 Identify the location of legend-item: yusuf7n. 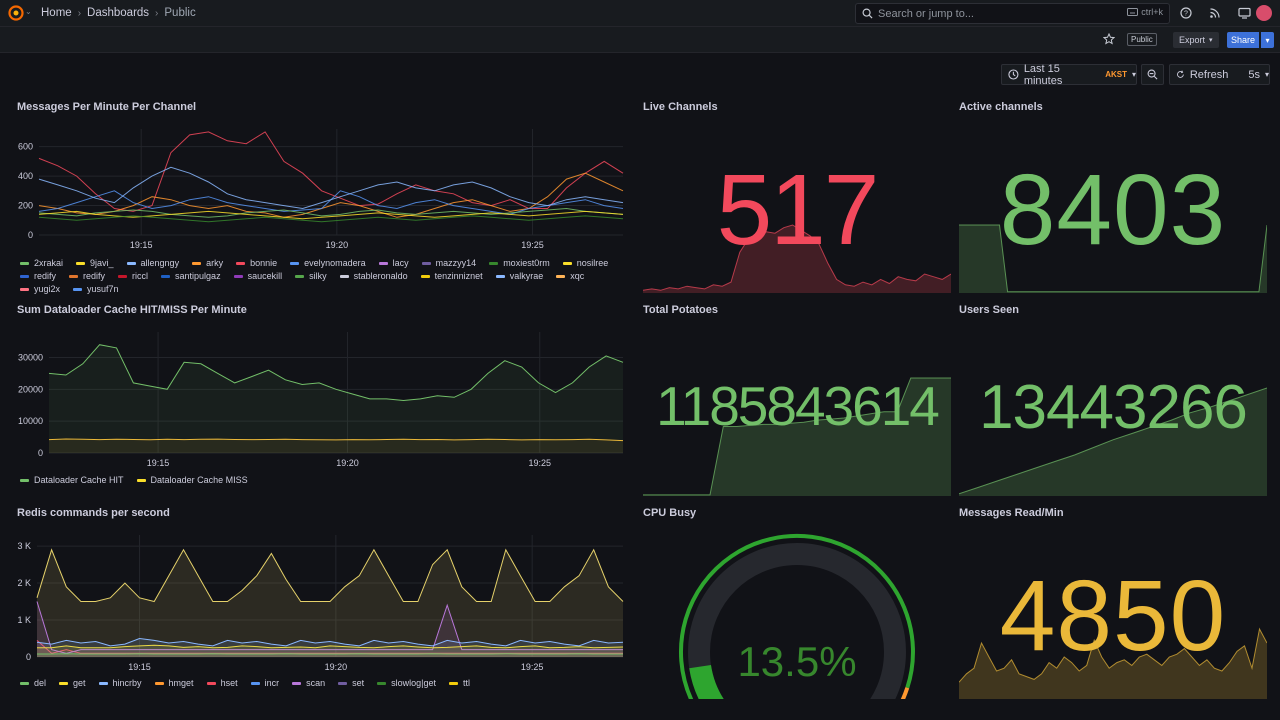
(96, 289).